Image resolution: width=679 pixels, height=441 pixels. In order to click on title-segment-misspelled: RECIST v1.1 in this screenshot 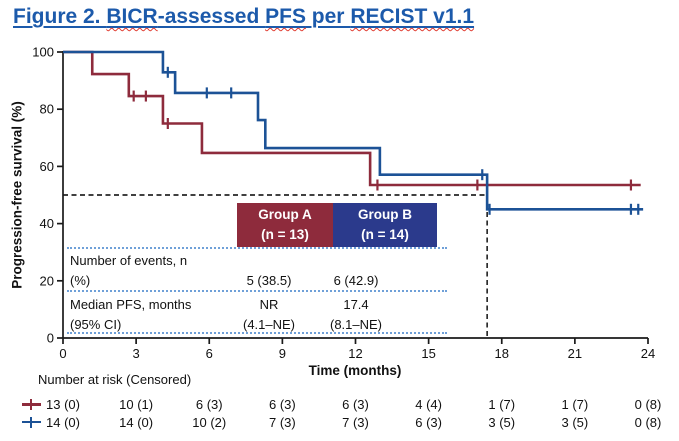, I will do `click(412, 16)`.